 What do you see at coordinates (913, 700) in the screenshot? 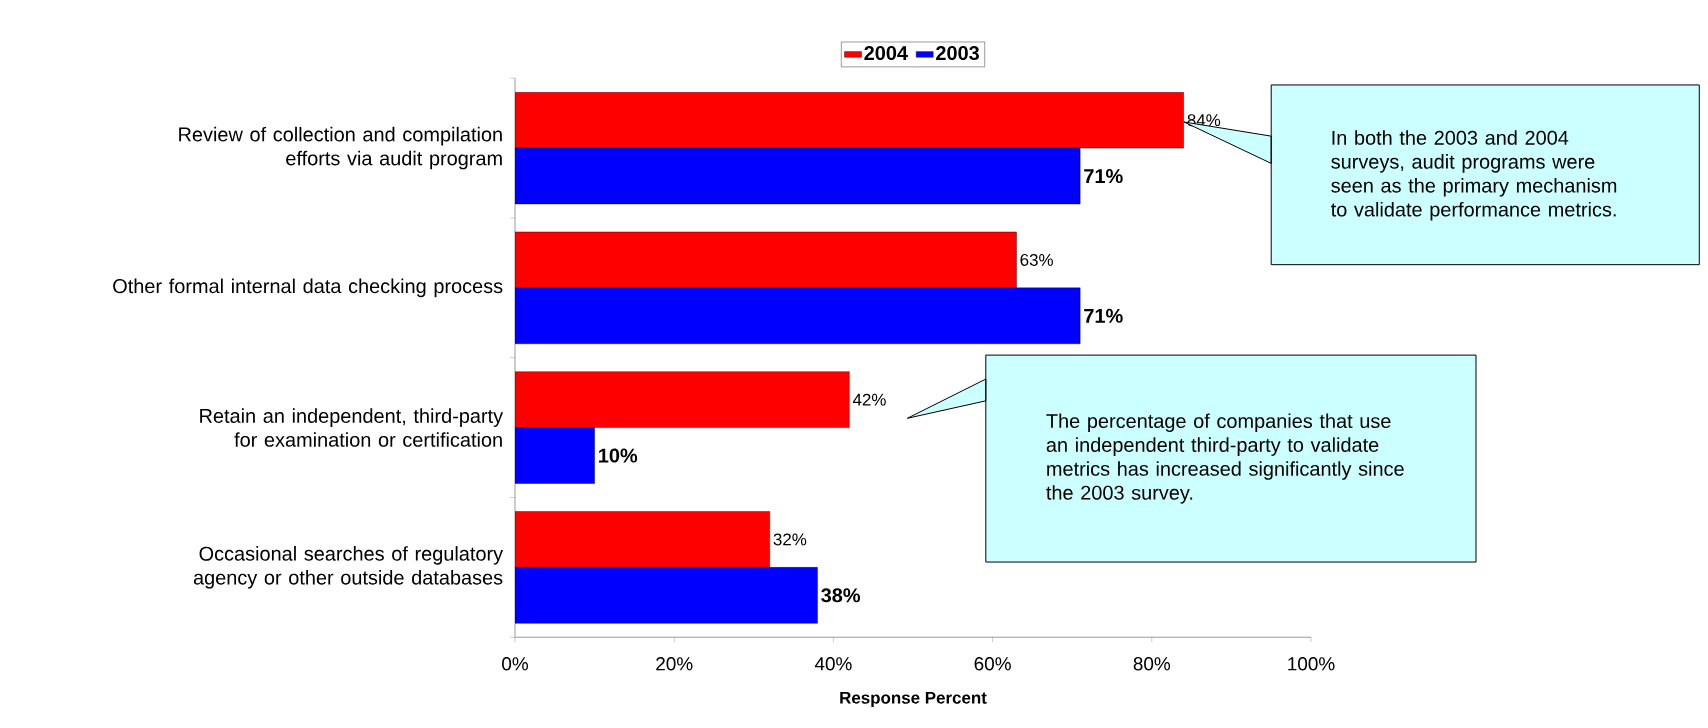
I see `x-axis-title: Response Percent` at bounding box center [913, 700].